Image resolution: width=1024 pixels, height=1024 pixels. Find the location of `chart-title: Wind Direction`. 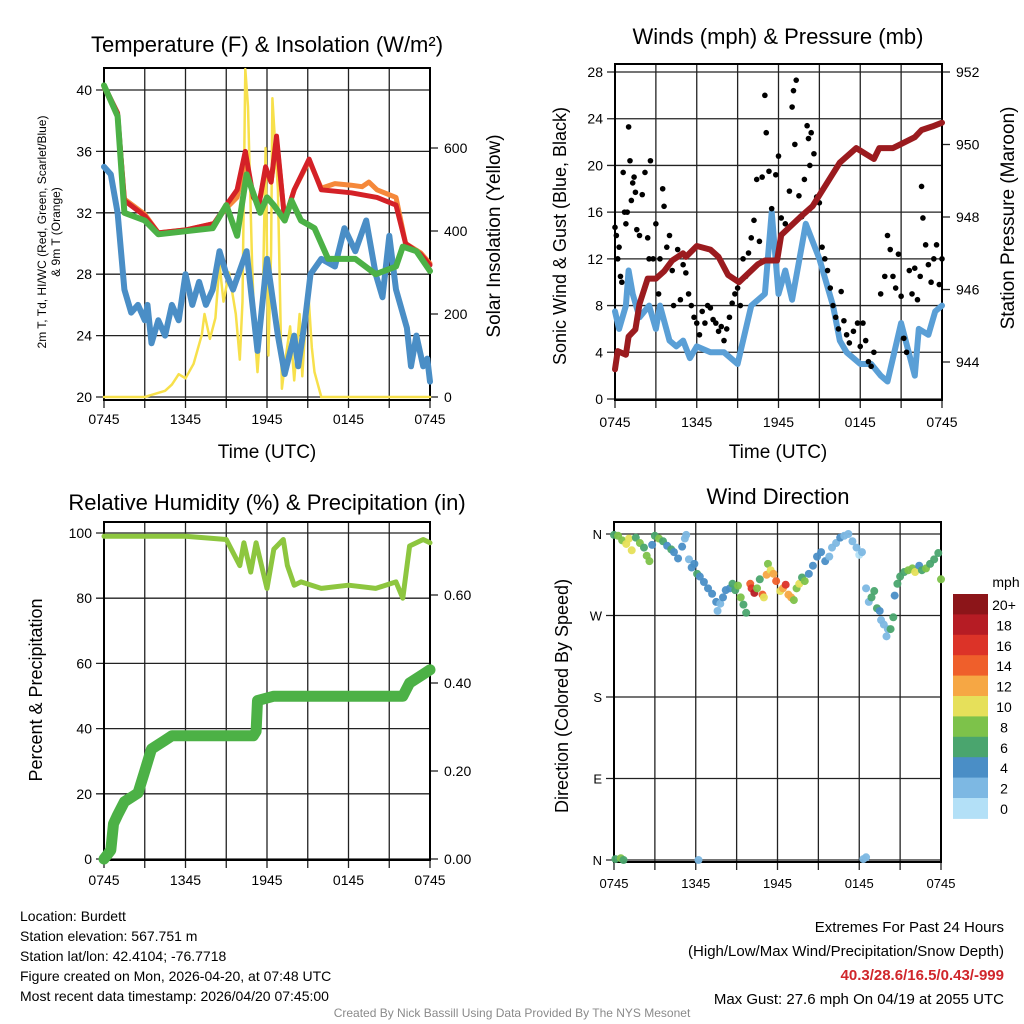

chart-title: Wind Direction is located at coordinates (777, 496).